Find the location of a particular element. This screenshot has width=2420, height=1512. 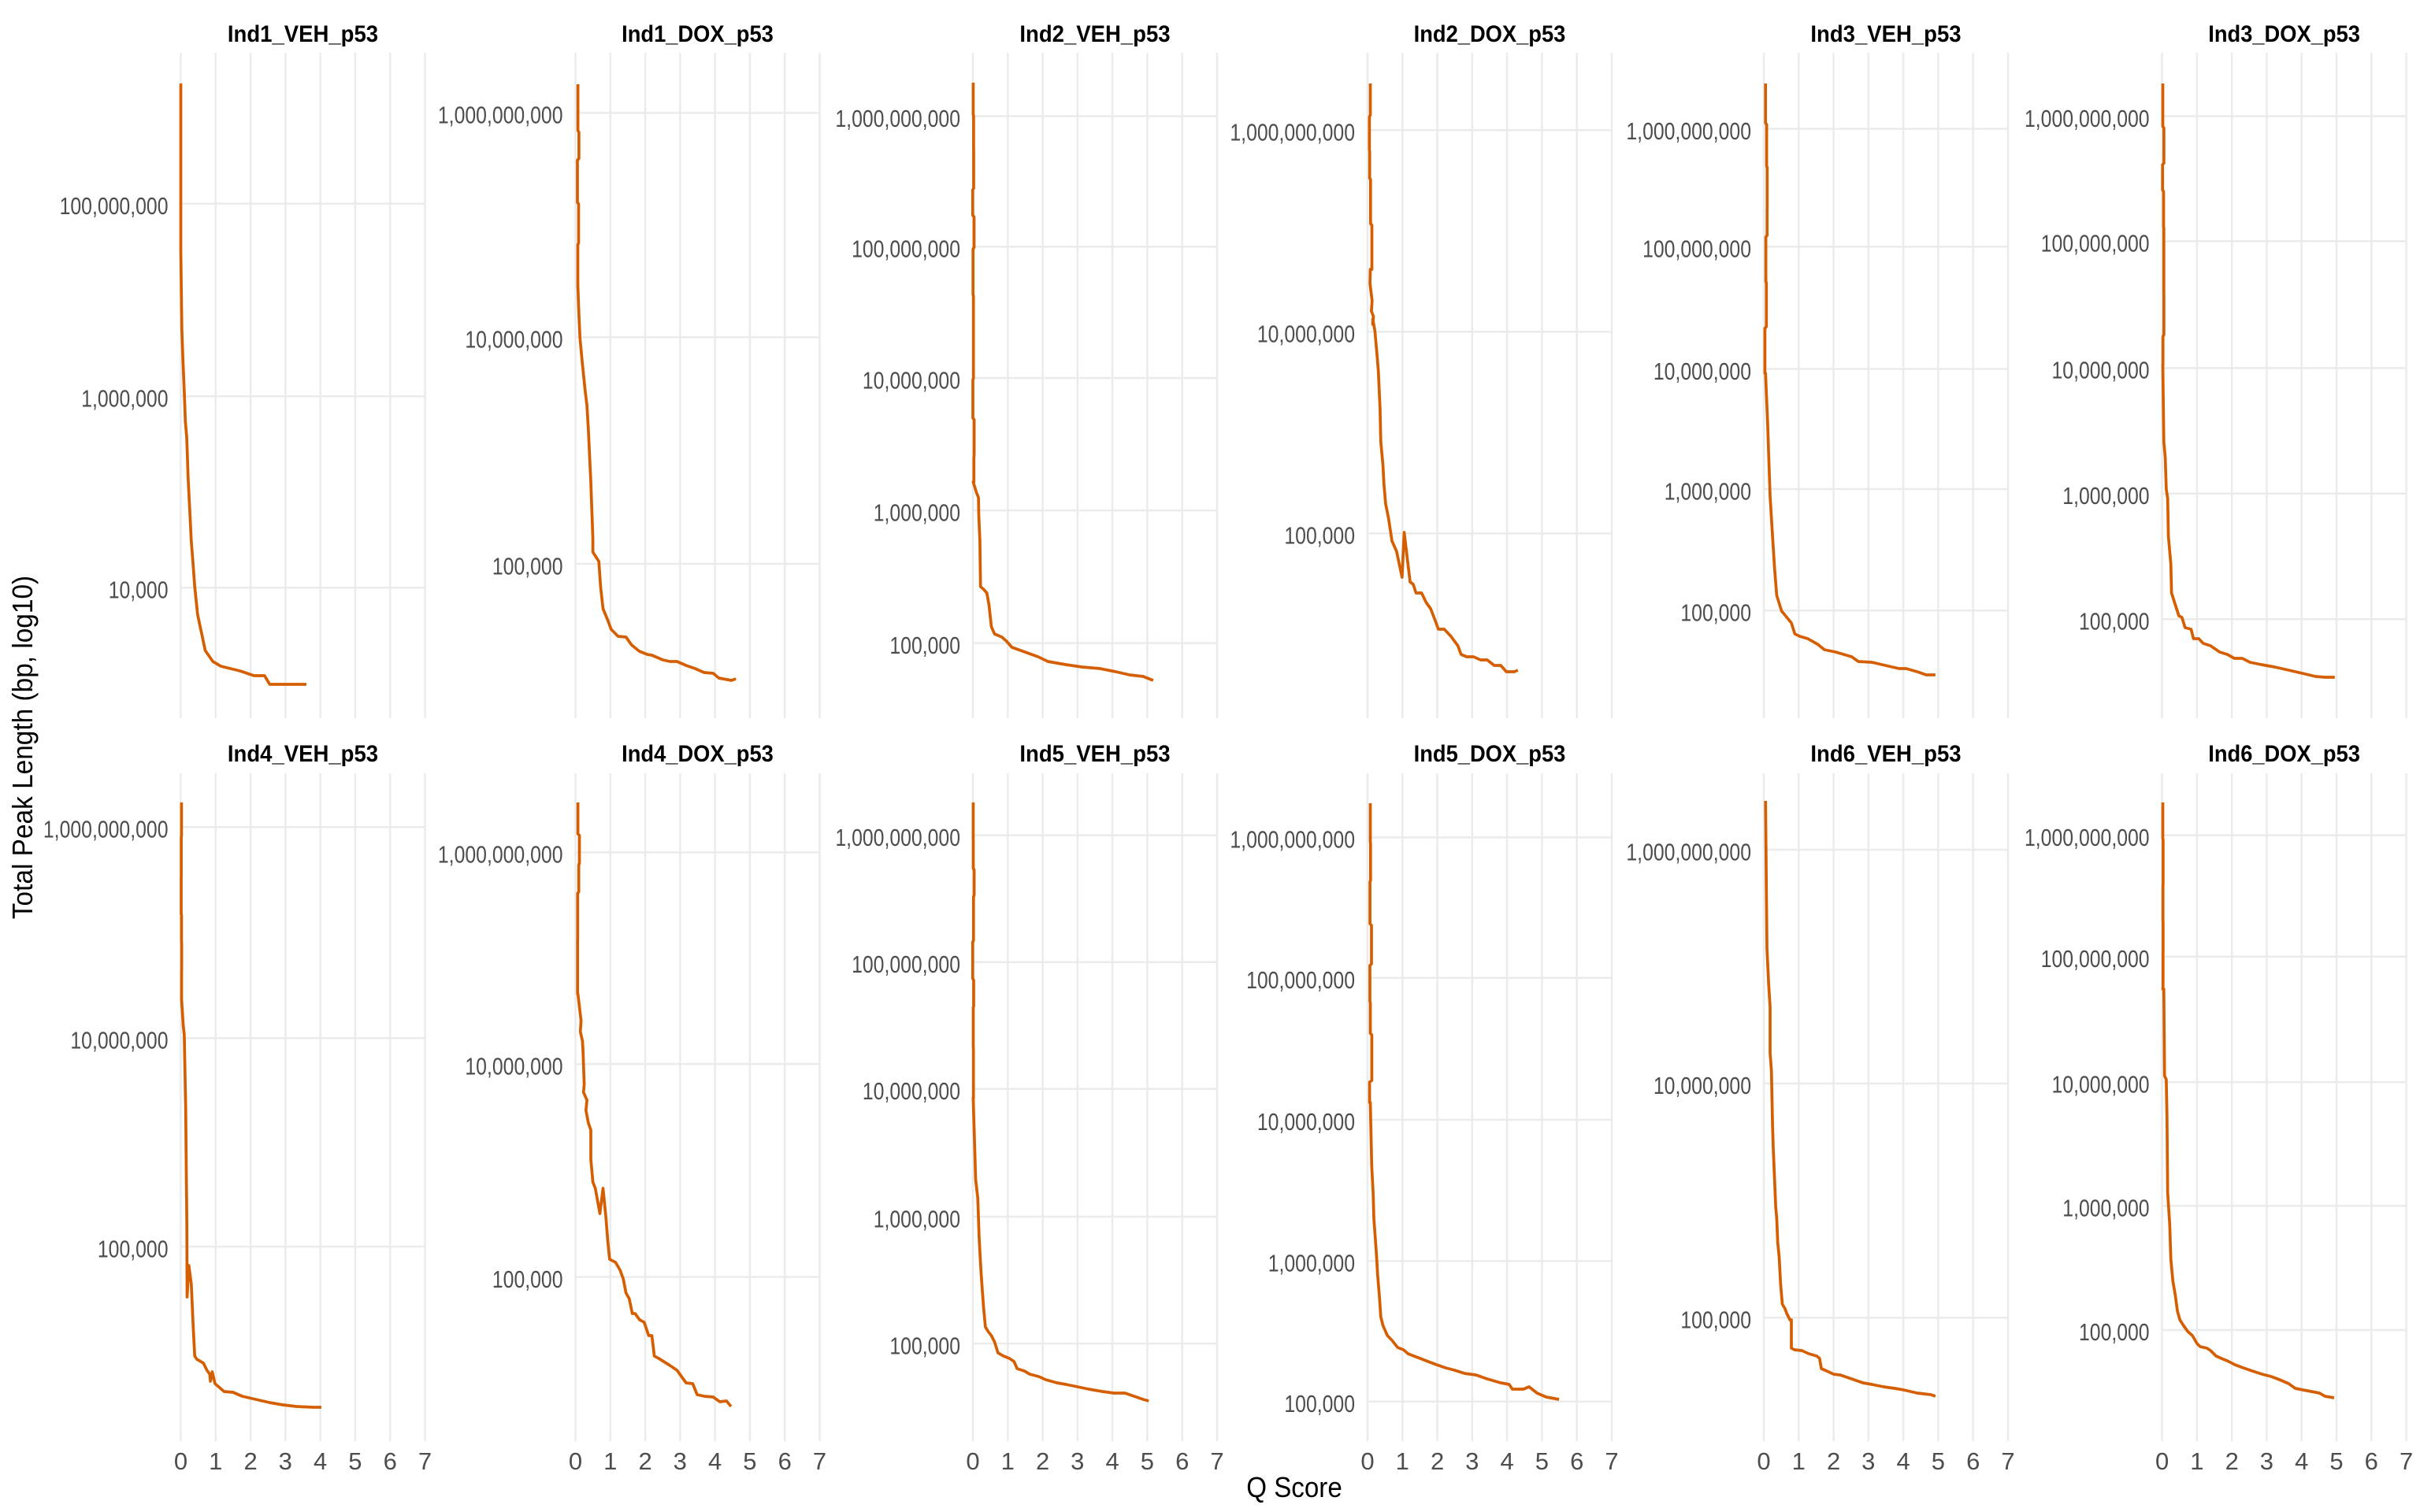

svg-text: Ind5_VEH_p53 is located at coordinates (1094, 754).